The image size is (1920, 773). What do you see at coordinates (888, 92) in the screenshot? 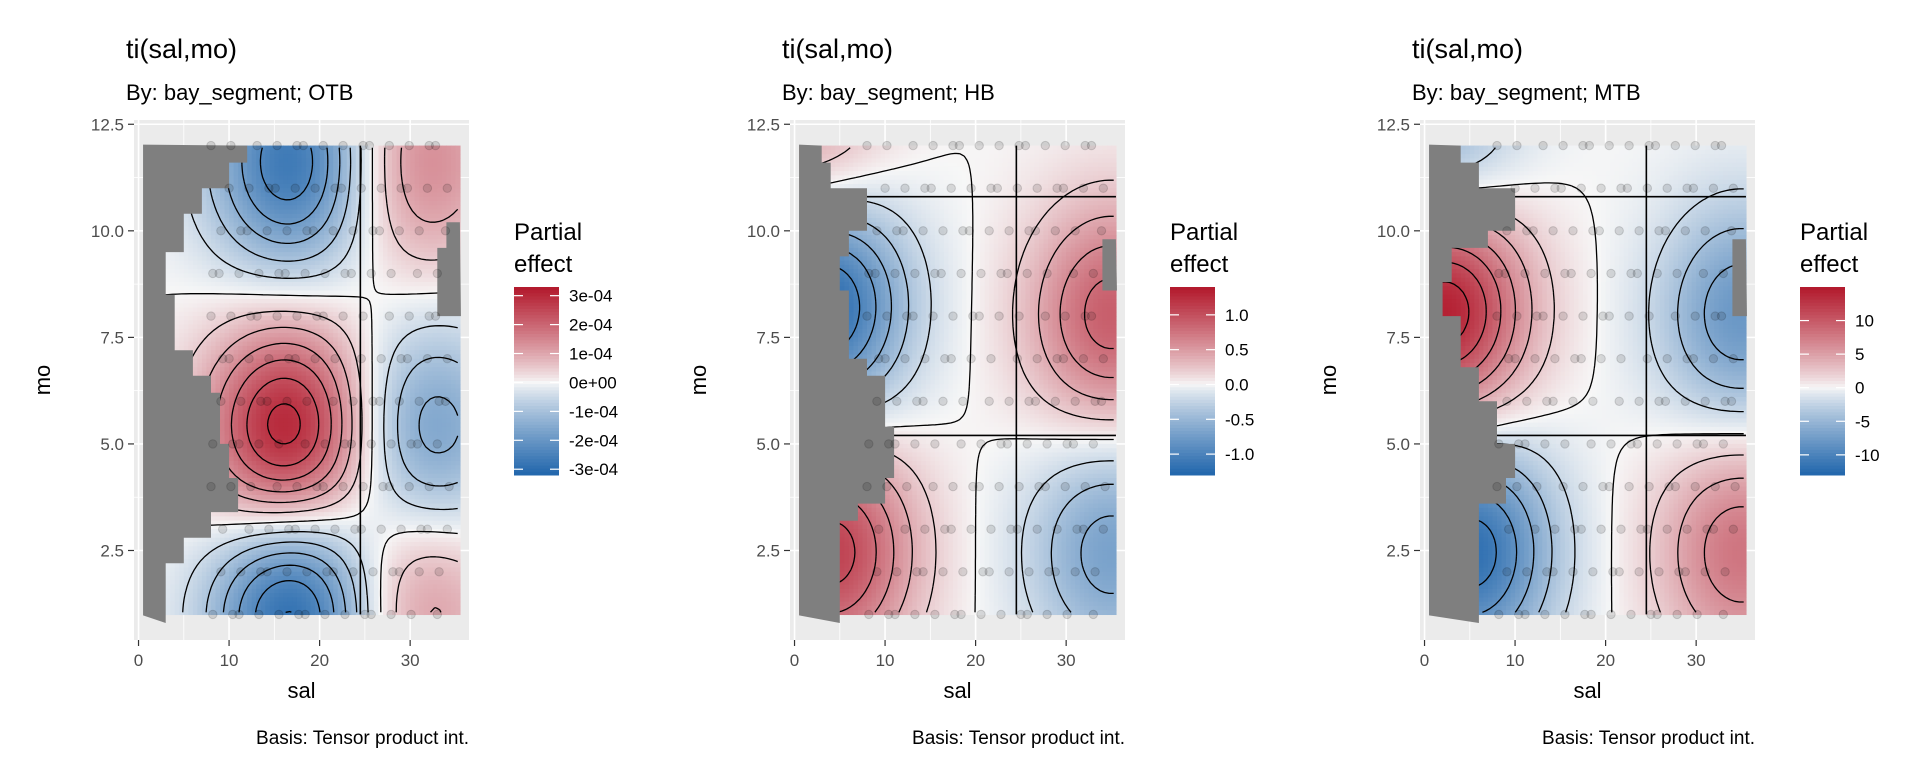
I see `chart-subtitle: By: bay_segment; HB` at bounding box center [888, 92].